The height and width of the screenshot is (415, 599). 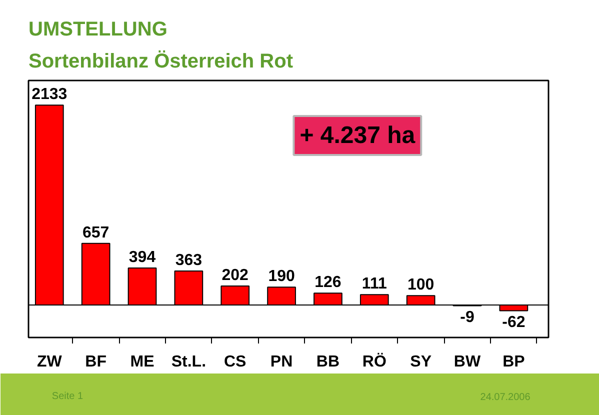 What do you see at coordinates (374, 361) in the screenshot?
I see `x-tick-label: RÖ` at bounding box center [374, 361].